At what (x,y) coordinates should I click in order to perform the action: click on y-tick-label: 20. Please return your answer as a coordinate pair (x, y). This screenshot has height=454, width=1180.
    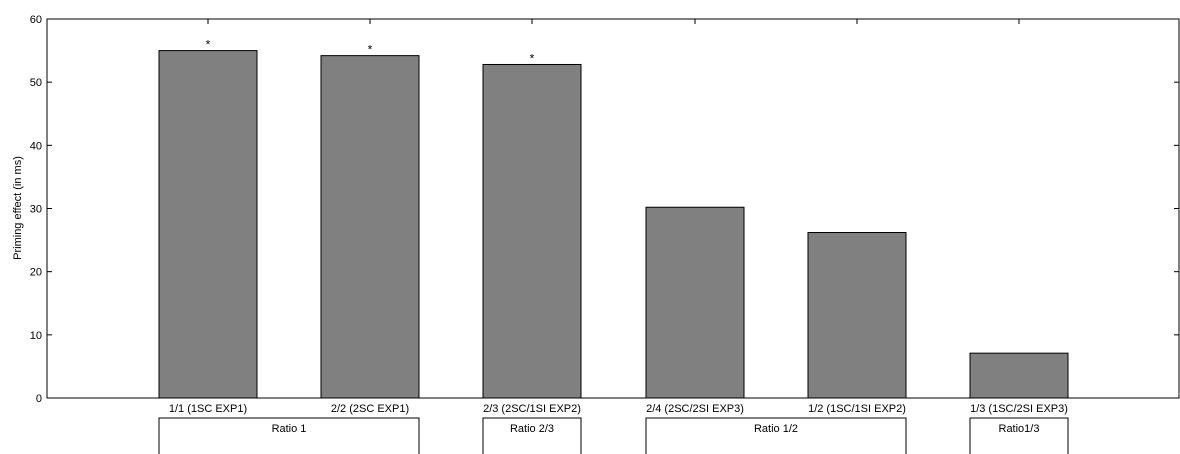
    Looking at the image, I should click on (36, 273).